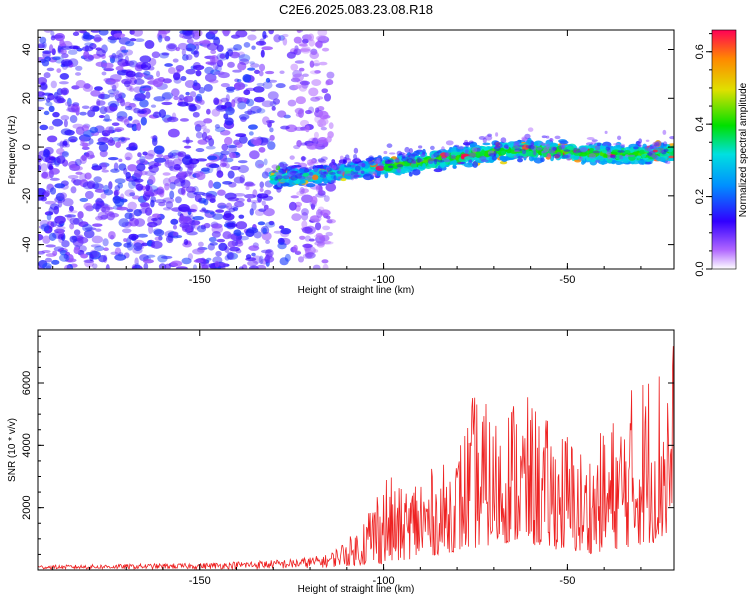 This screenshot has width=750, height=600. Describe the element at coordinates (27, 49) in the screenshot. I see `spectrogram-y-tick-label-4: 40` at that location.